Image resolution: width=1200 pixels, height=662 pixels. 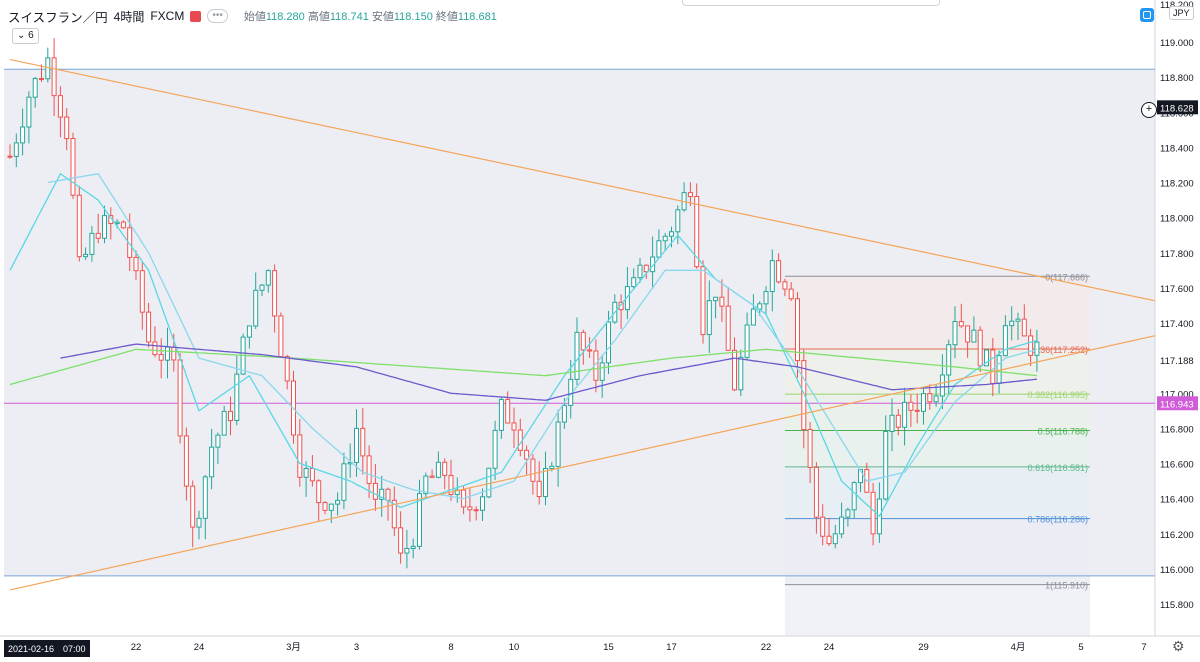 What do you see at coordinates (1177, 78) in the screenshot?
I see `price-tick-label: 118.800` at bounding box center [1177, 78].